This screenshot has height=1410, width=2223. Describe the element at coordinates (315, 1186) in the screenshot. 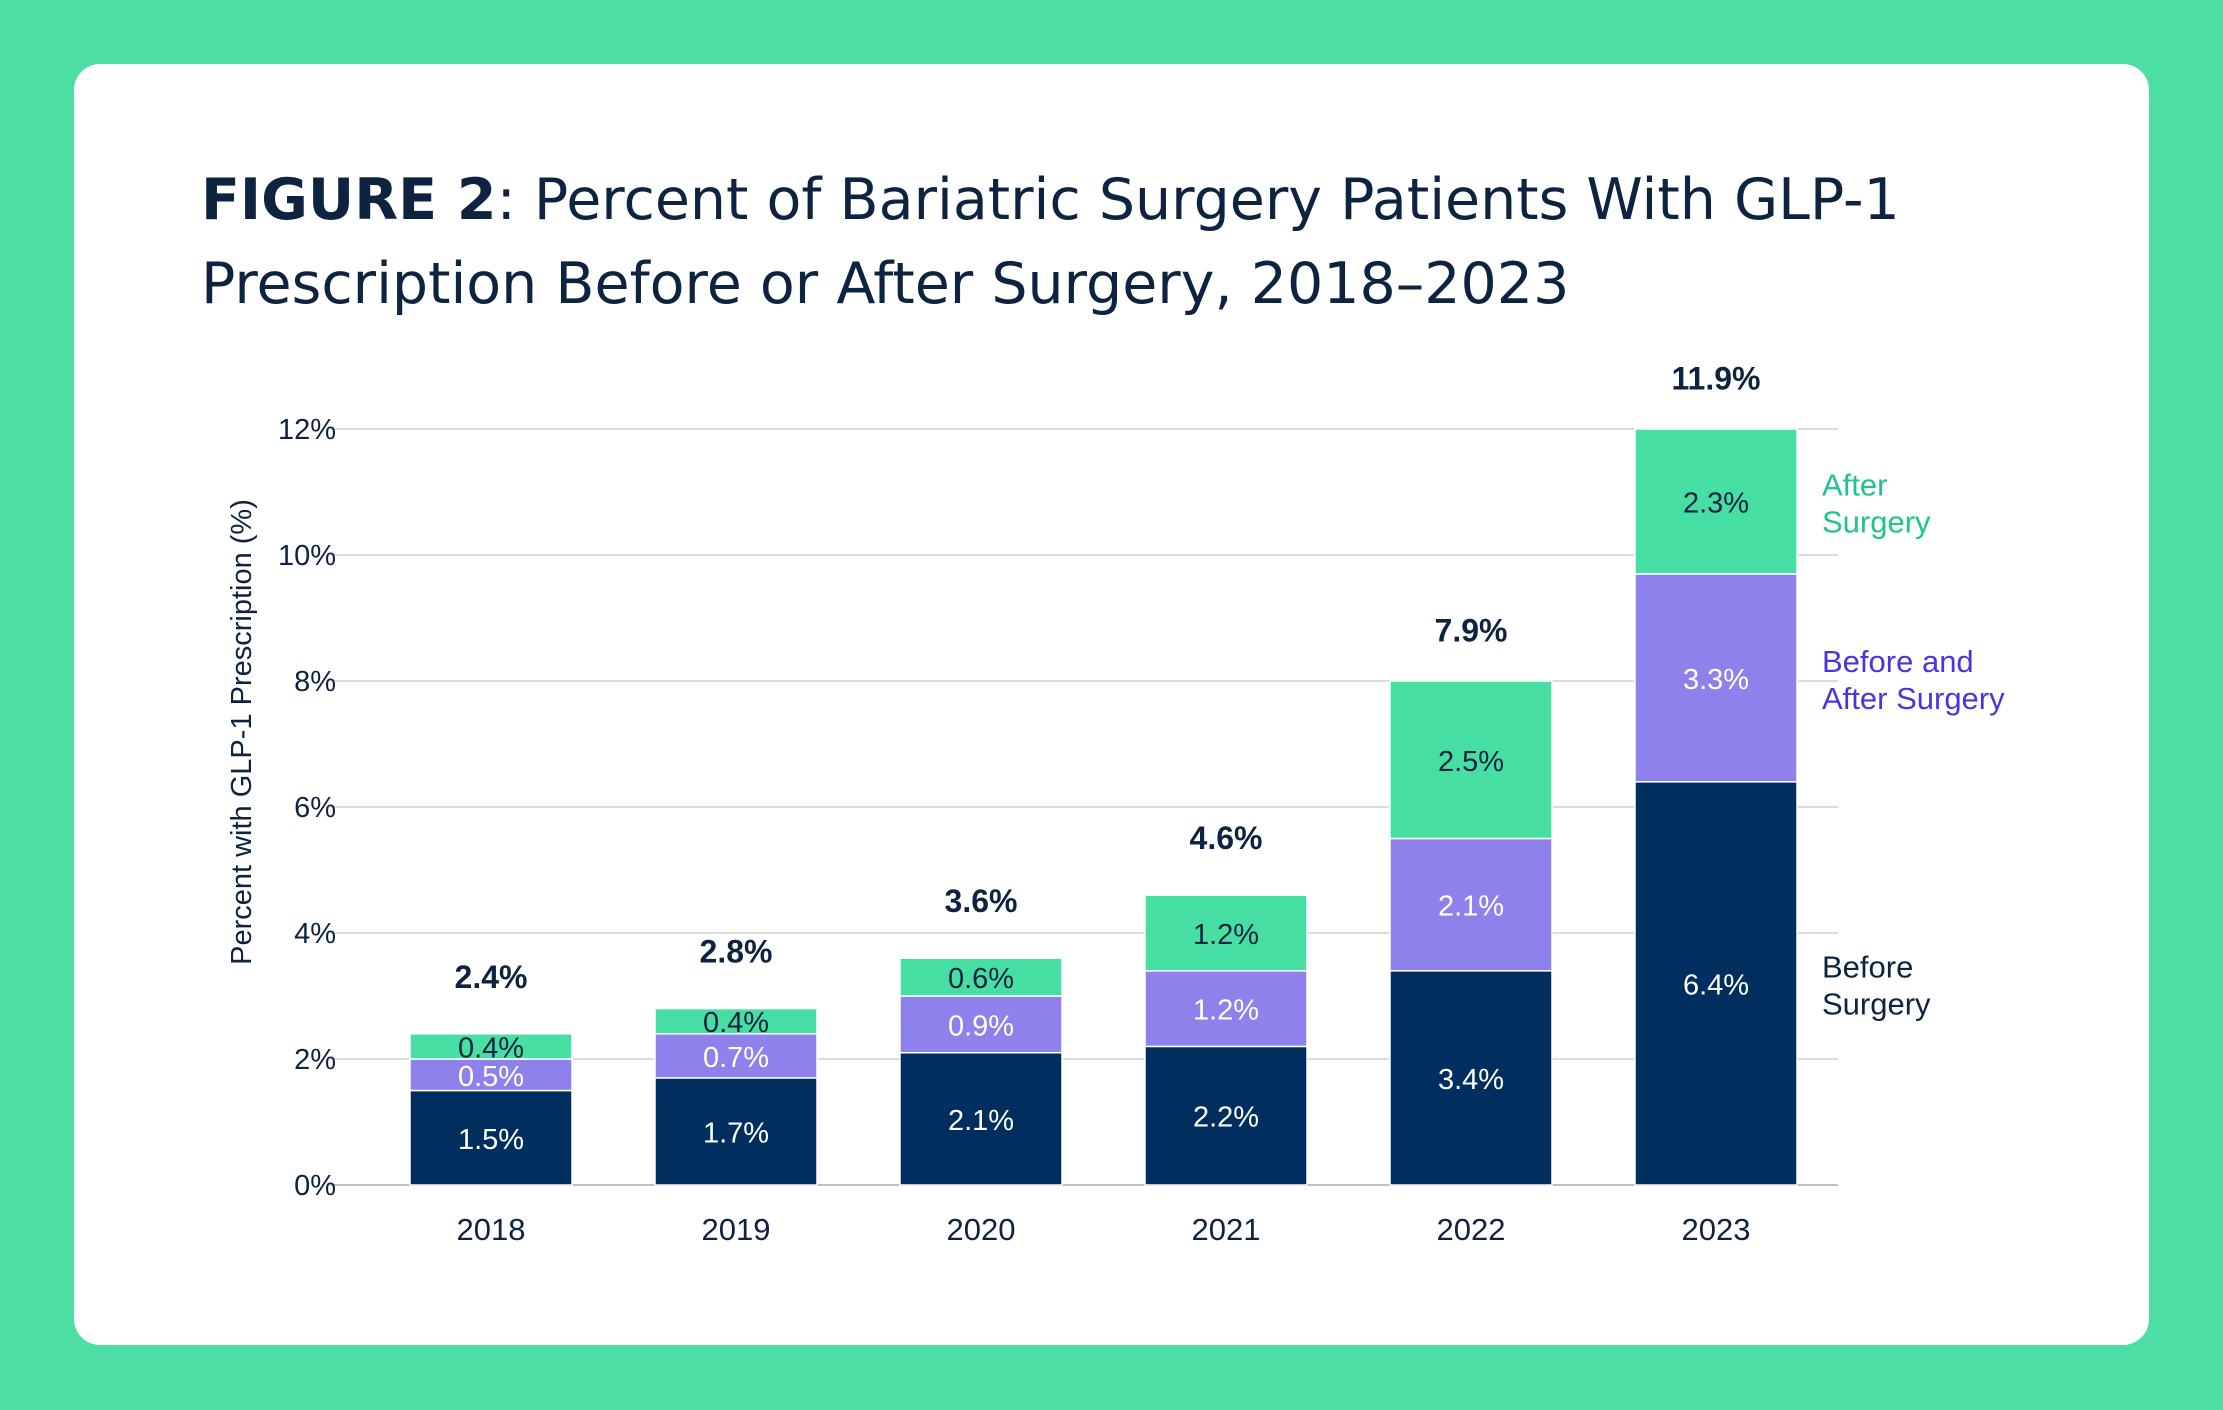

I see `y-tick-label: 0%` at that location.